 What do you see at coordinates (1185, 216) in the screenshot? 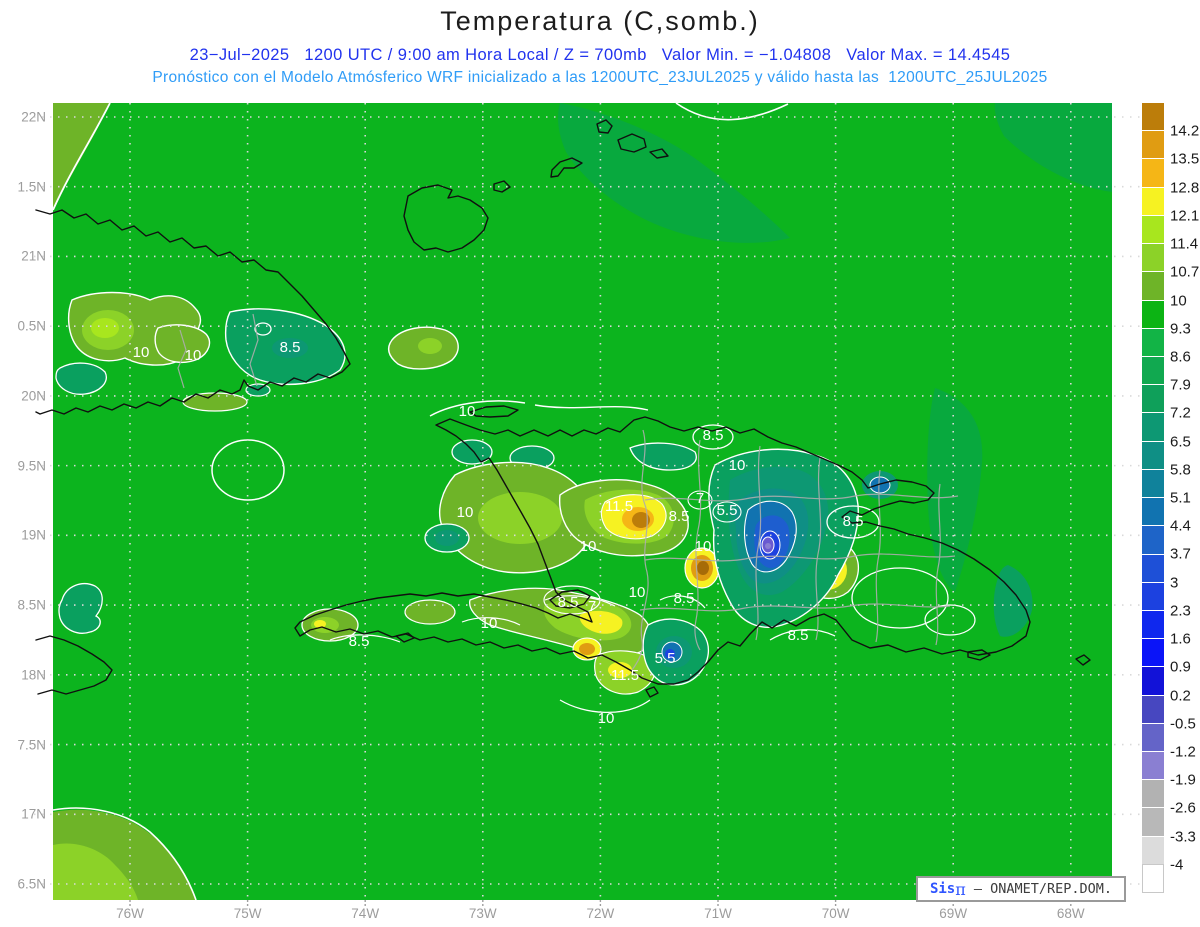
I see `colorbar-tick-label: 12.1` at bounding box center [1185, 216].